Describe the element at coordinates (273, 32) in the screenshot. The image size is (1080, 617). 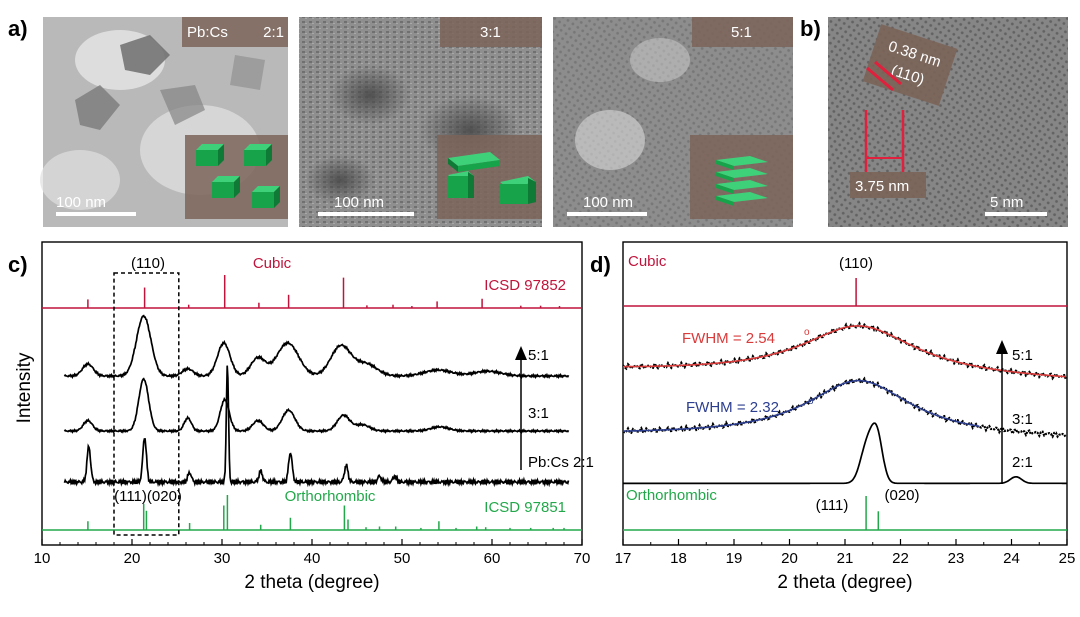
I see `ratio-label-2-1: 2:1` at that location.